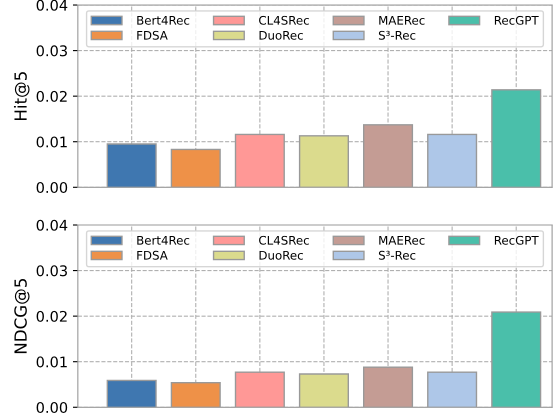  What do you see at coordinates (22, 316) in the screenshot?
I see `y-axis-title: NDCG@5` at bounding box center [22, 316].